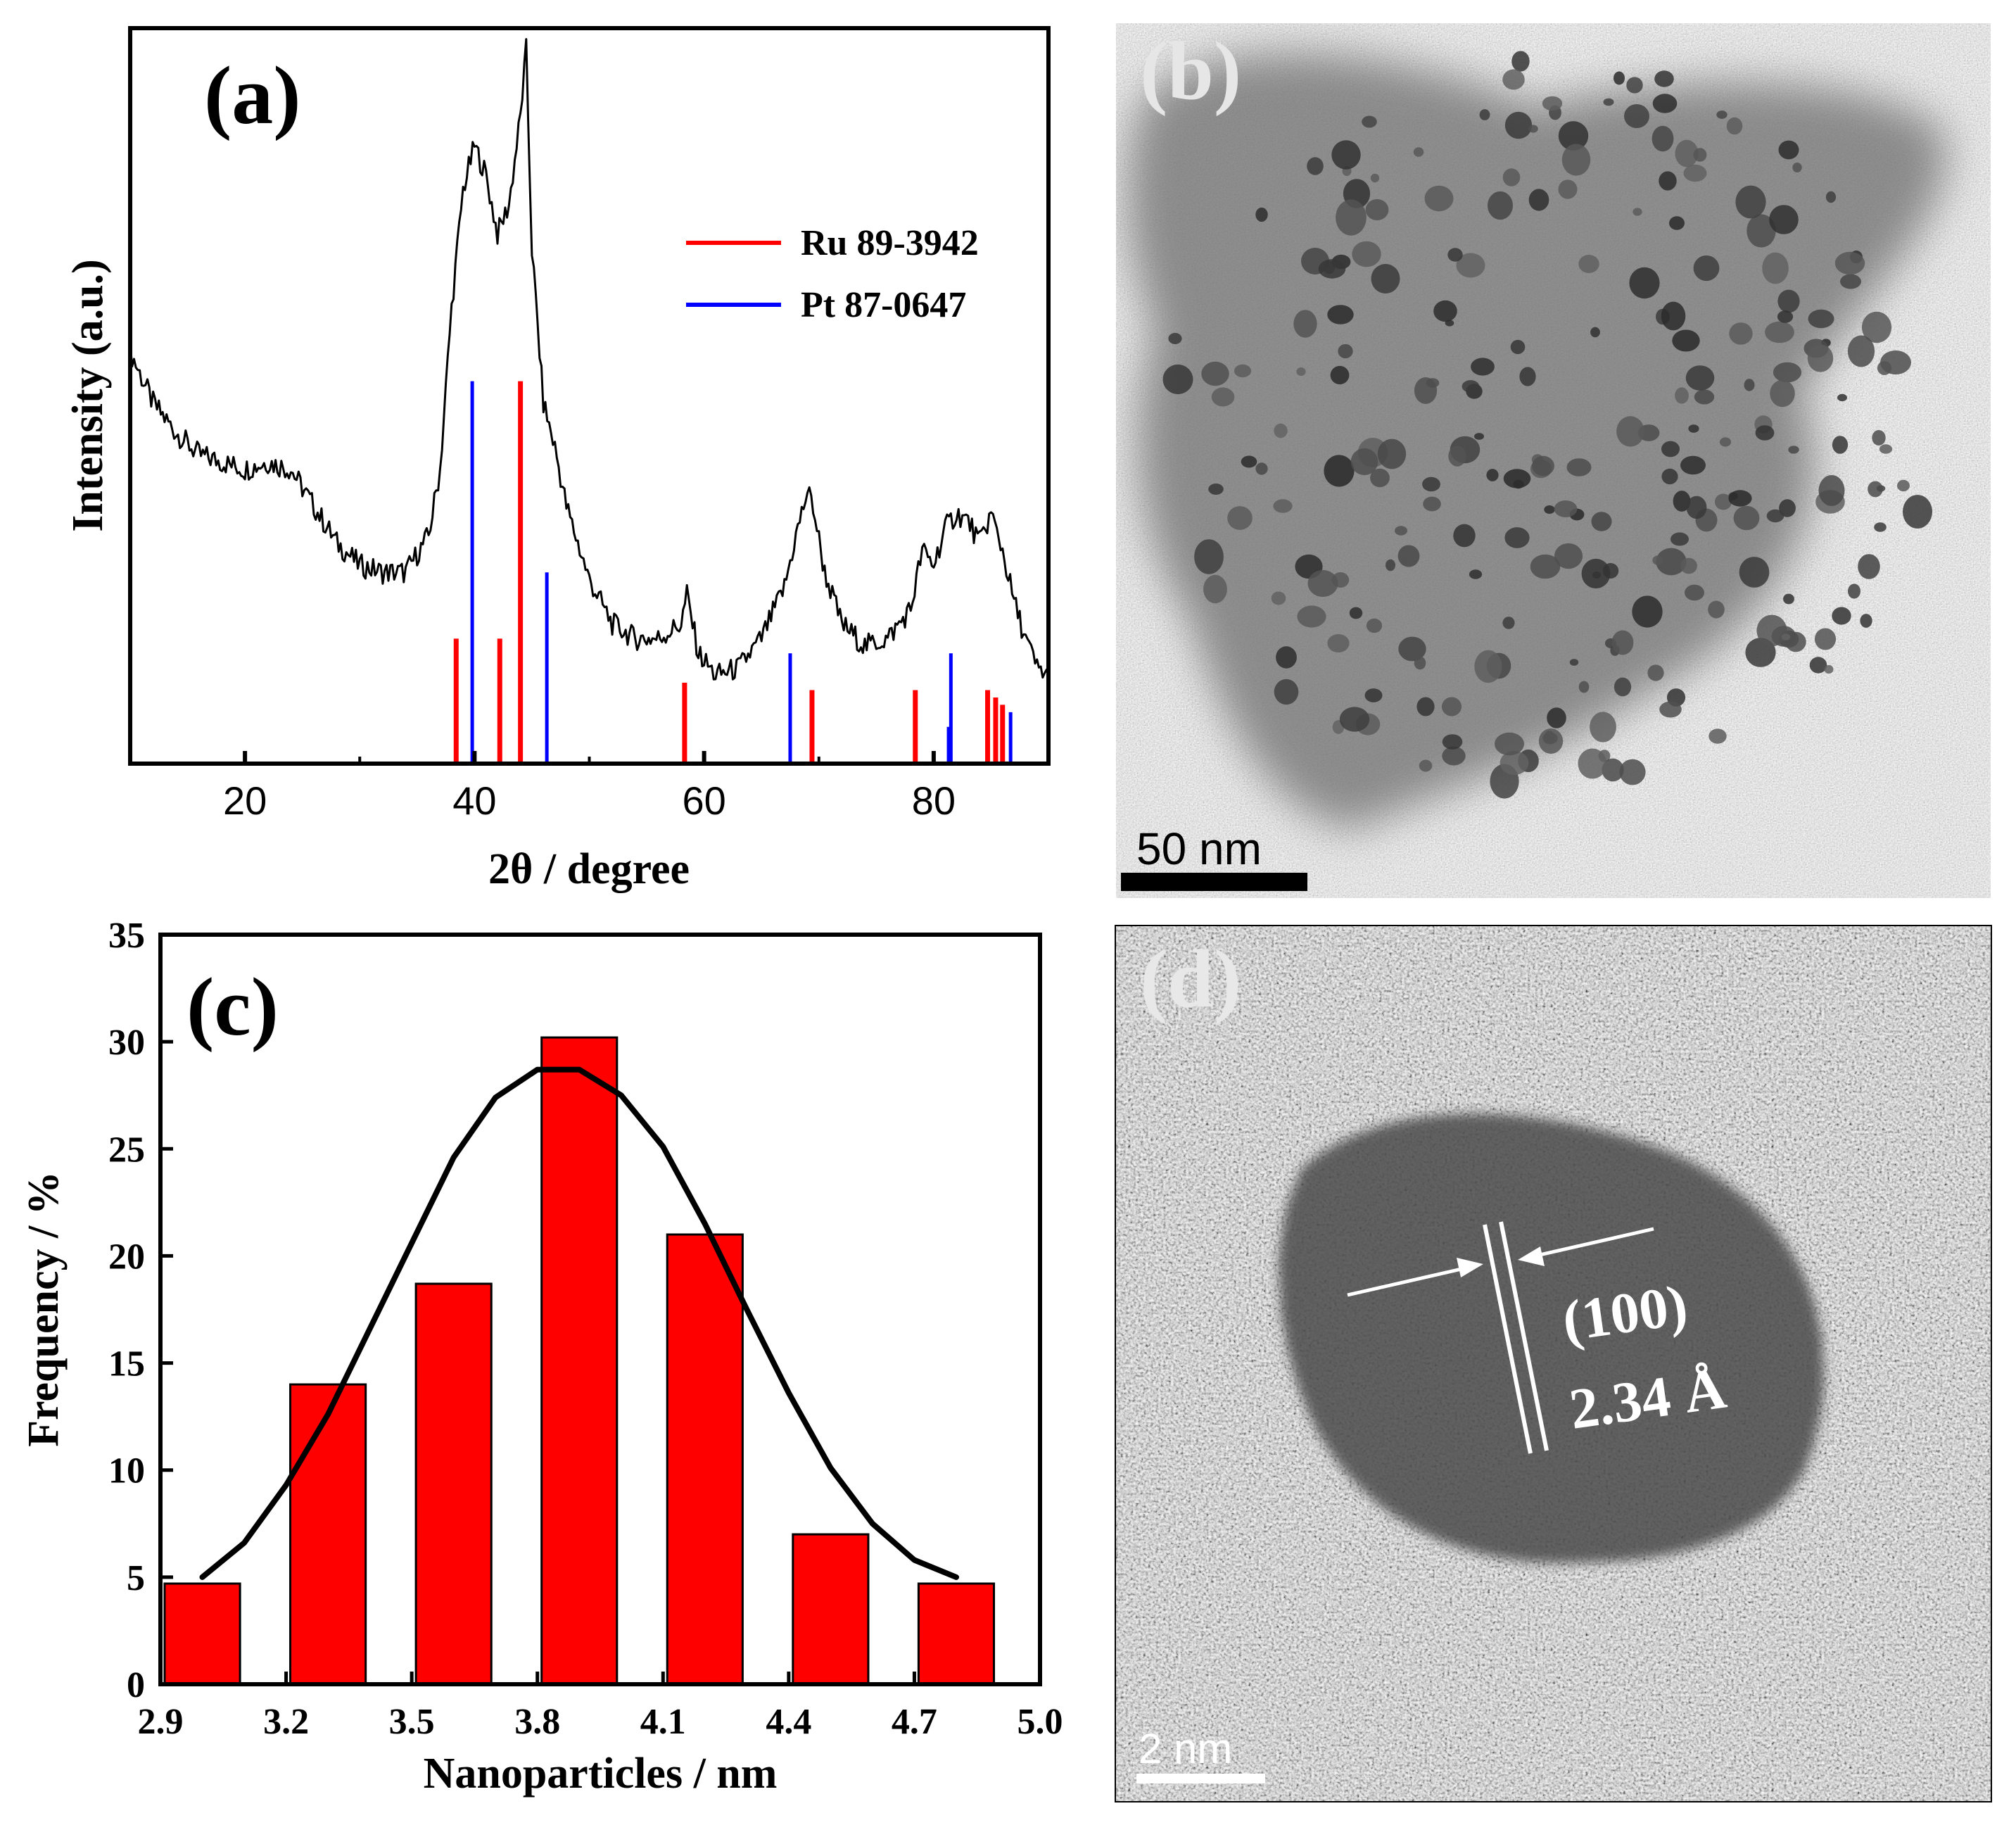 The image size is (2016, 1825). I want to click on panel-b-label: (b), so click(1190, 71).